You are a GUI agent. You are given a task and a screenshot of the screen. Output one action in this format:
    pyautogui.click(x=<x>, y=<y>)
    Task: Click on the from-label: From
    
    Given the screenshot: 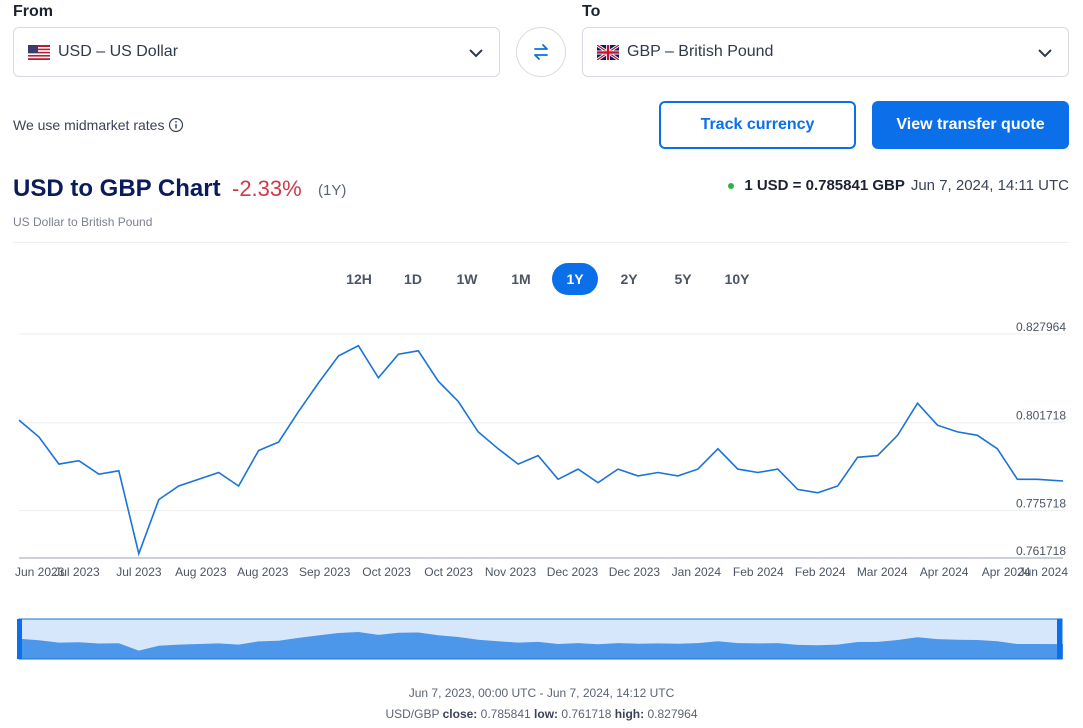 What is the action you would take?
    pyautogui.click(x=33, y=11)
    